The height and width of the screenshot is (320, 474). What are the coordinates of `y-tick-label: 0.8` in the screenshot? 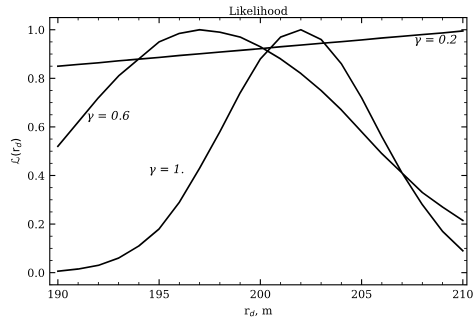 It's located at (36, 78).